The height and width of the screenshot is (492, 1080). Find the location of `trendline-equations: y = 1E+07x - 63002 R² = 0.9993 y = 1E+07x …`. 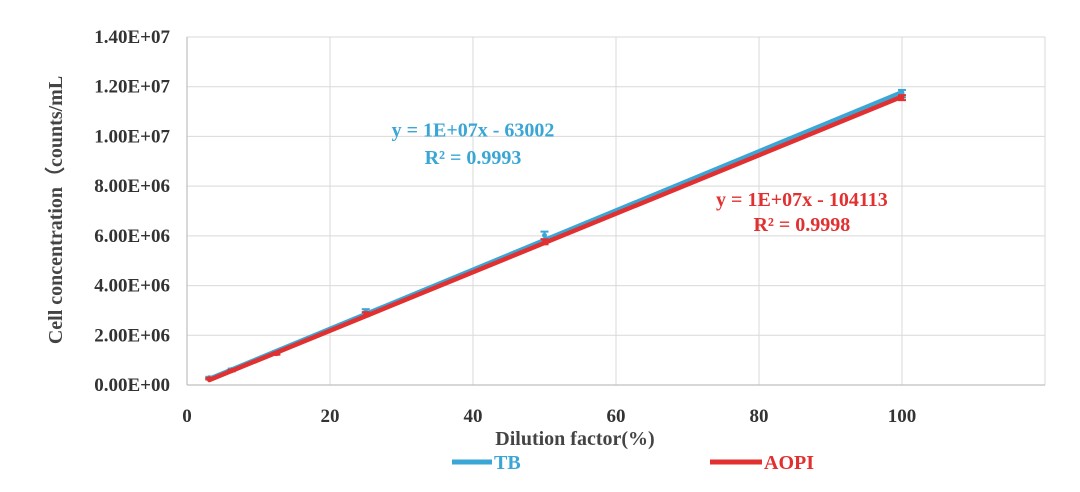

trendline-equations: y = 1E+07x - 63002 R² = 0.9993 y = 1E+07x … is located at coordinates (640, 177).